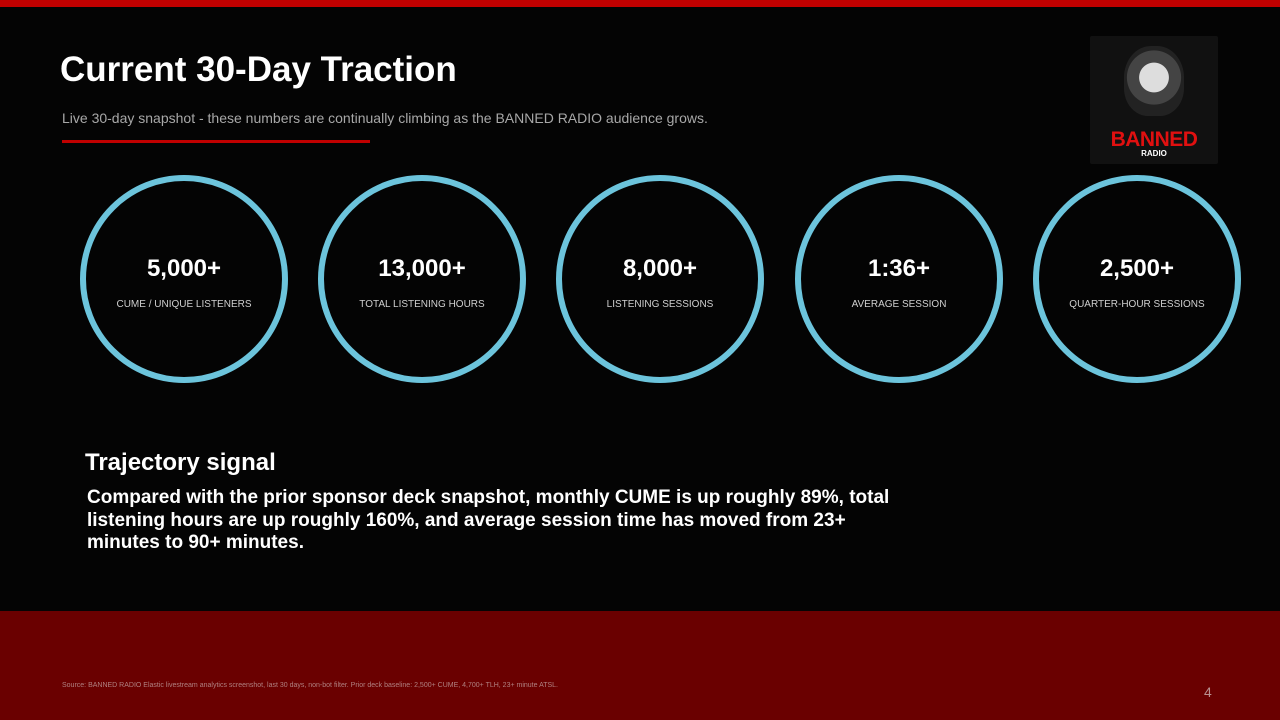 This screenshot has width=1280, height=720. What do you see at coordinates (660, 268) in the screenshot?
I see `metric-value: 8,000+` at bounding box center [660, 268].